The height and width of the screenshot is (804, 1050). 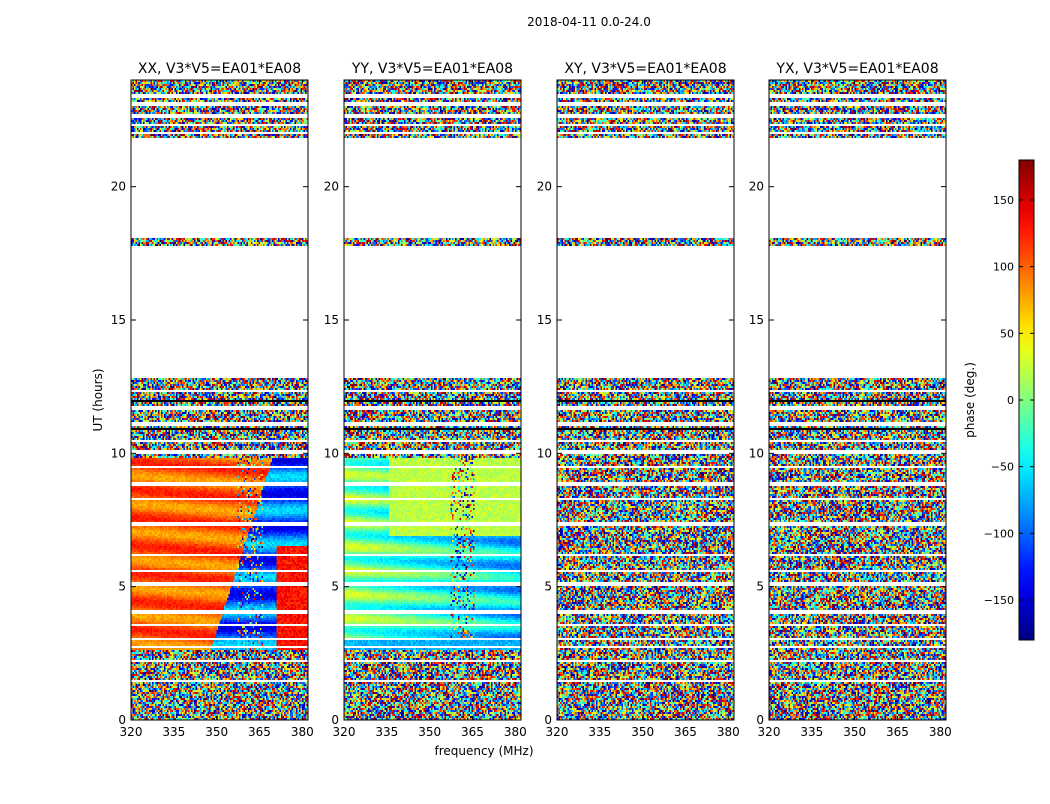 What do you see at coordinates (483, 751) in the screenshot?
I see `x-axis-label: frequency (MHz)` at bounding box center [483, 751].